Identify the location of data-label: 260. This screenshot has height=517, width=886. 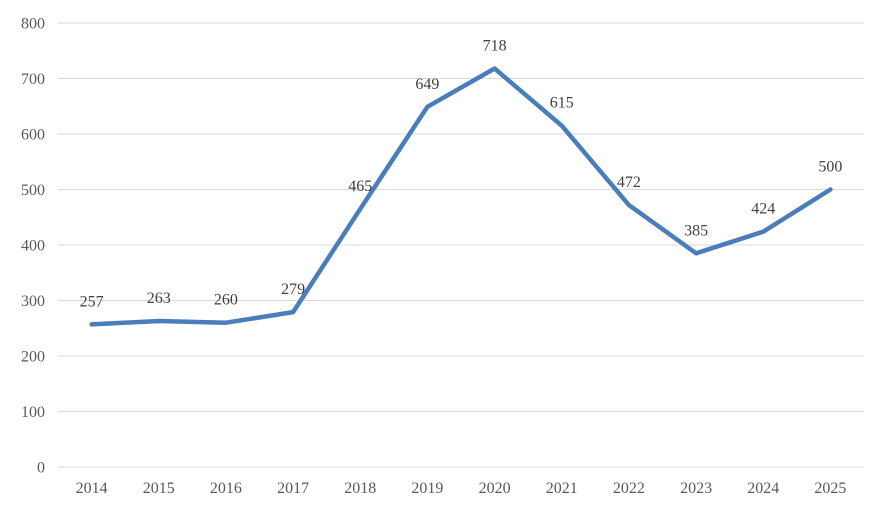
(226, 300).